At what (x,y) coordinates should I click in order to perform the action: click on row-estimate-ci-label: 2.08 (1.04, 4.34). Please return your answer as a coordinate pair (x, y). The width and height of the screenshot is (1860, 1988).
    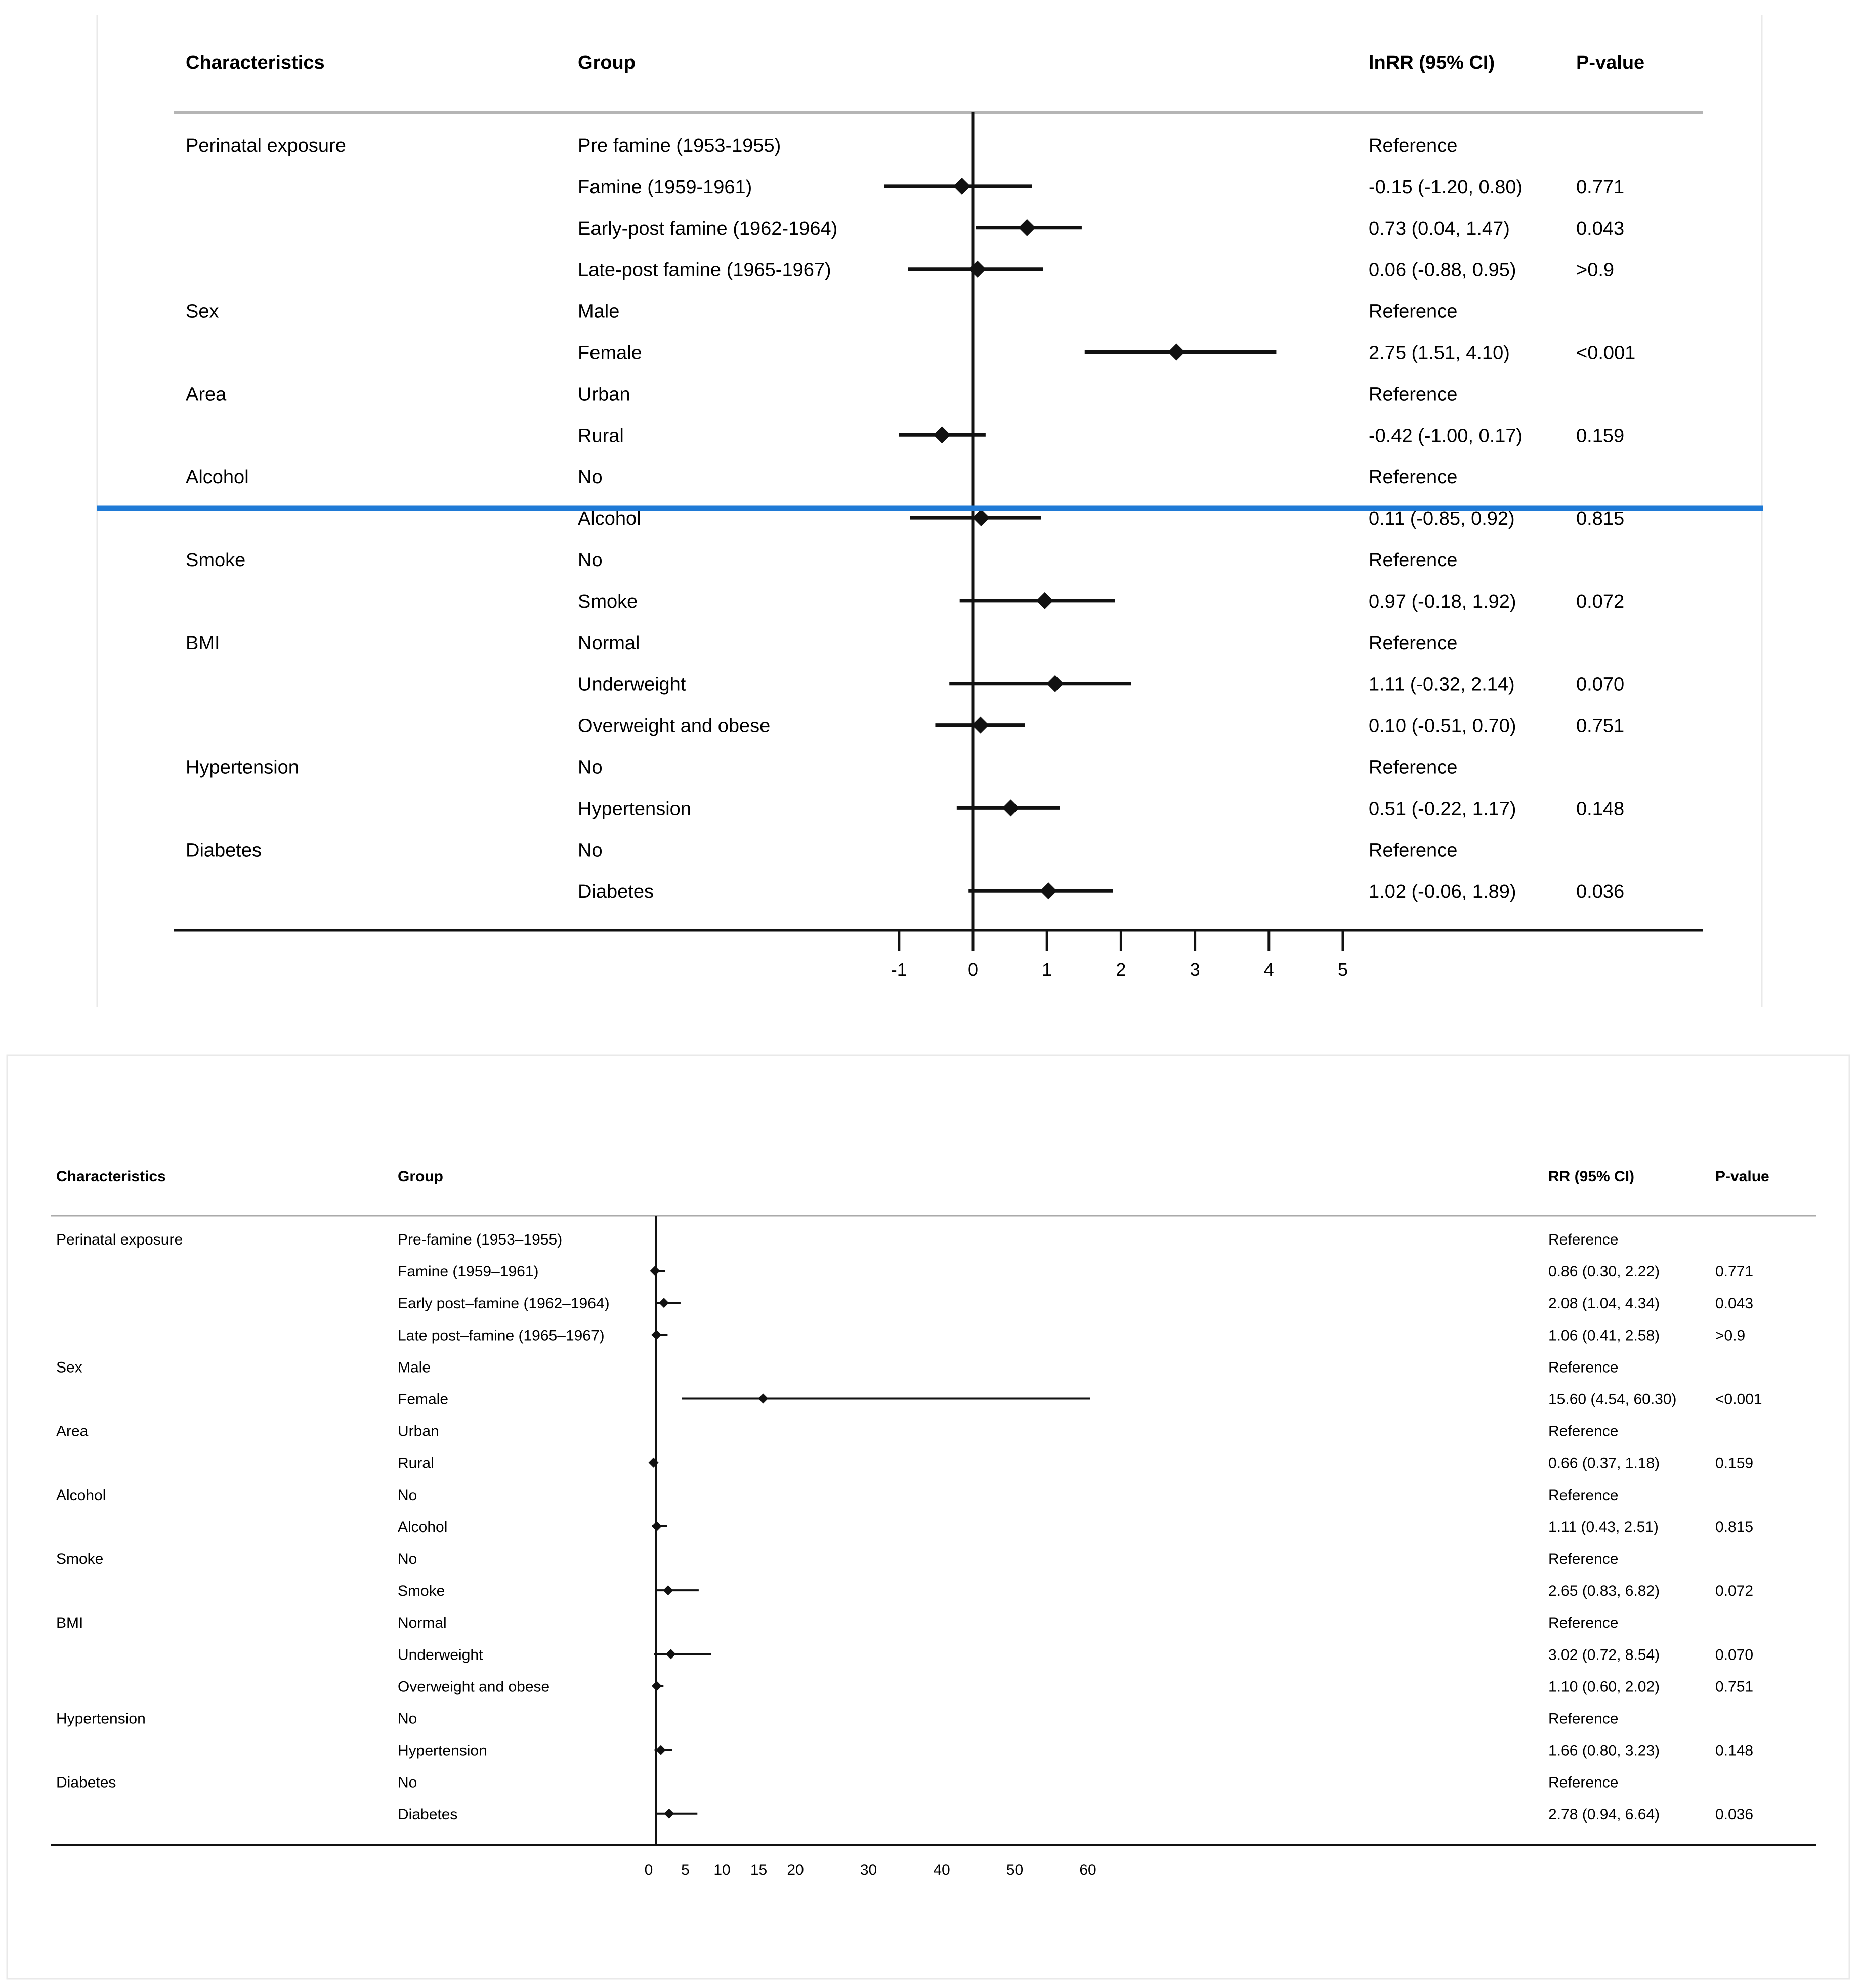
    Looking at the image, I should click on (1604, 1303).